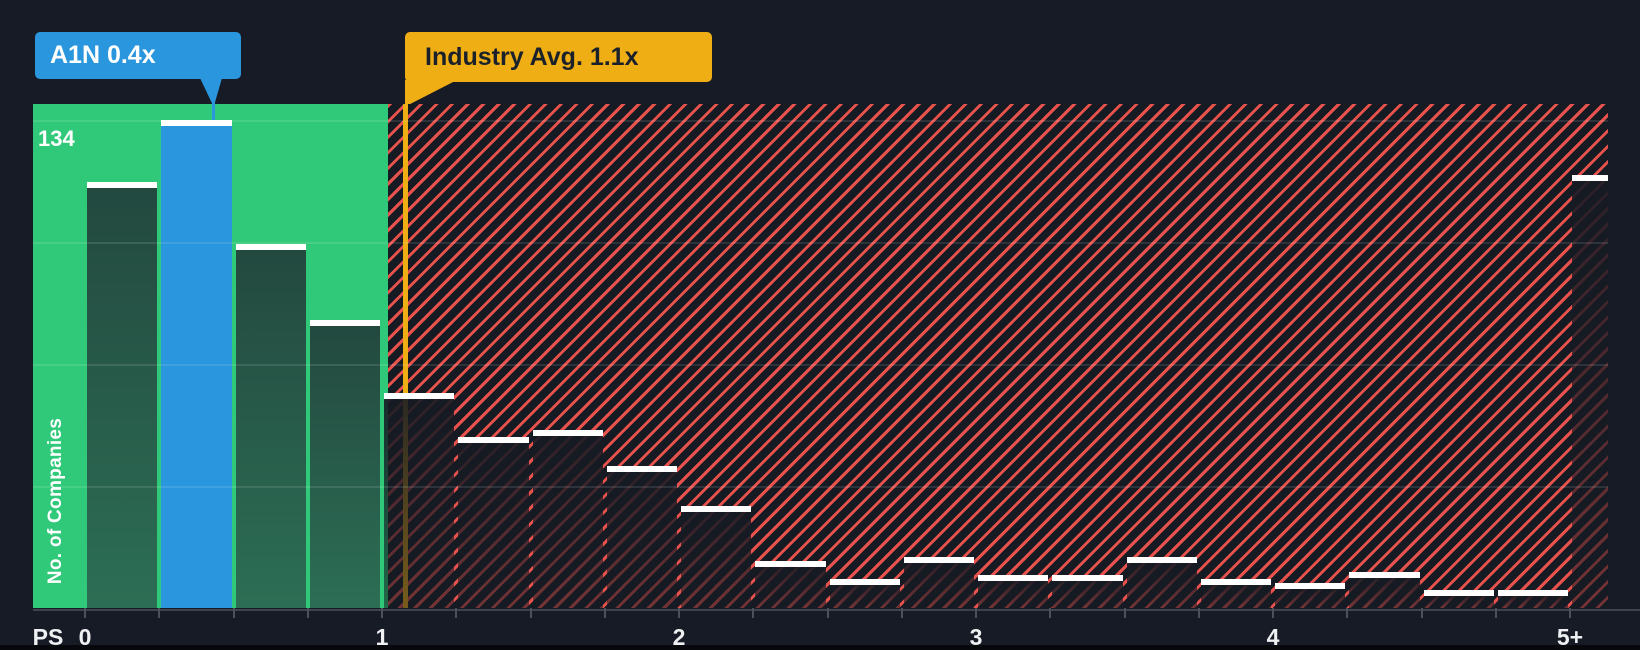 The width and height of the screenshot is (1640, 650). I want to click on industry-avg-tooltip-pointer-icon, so click(431, 92).